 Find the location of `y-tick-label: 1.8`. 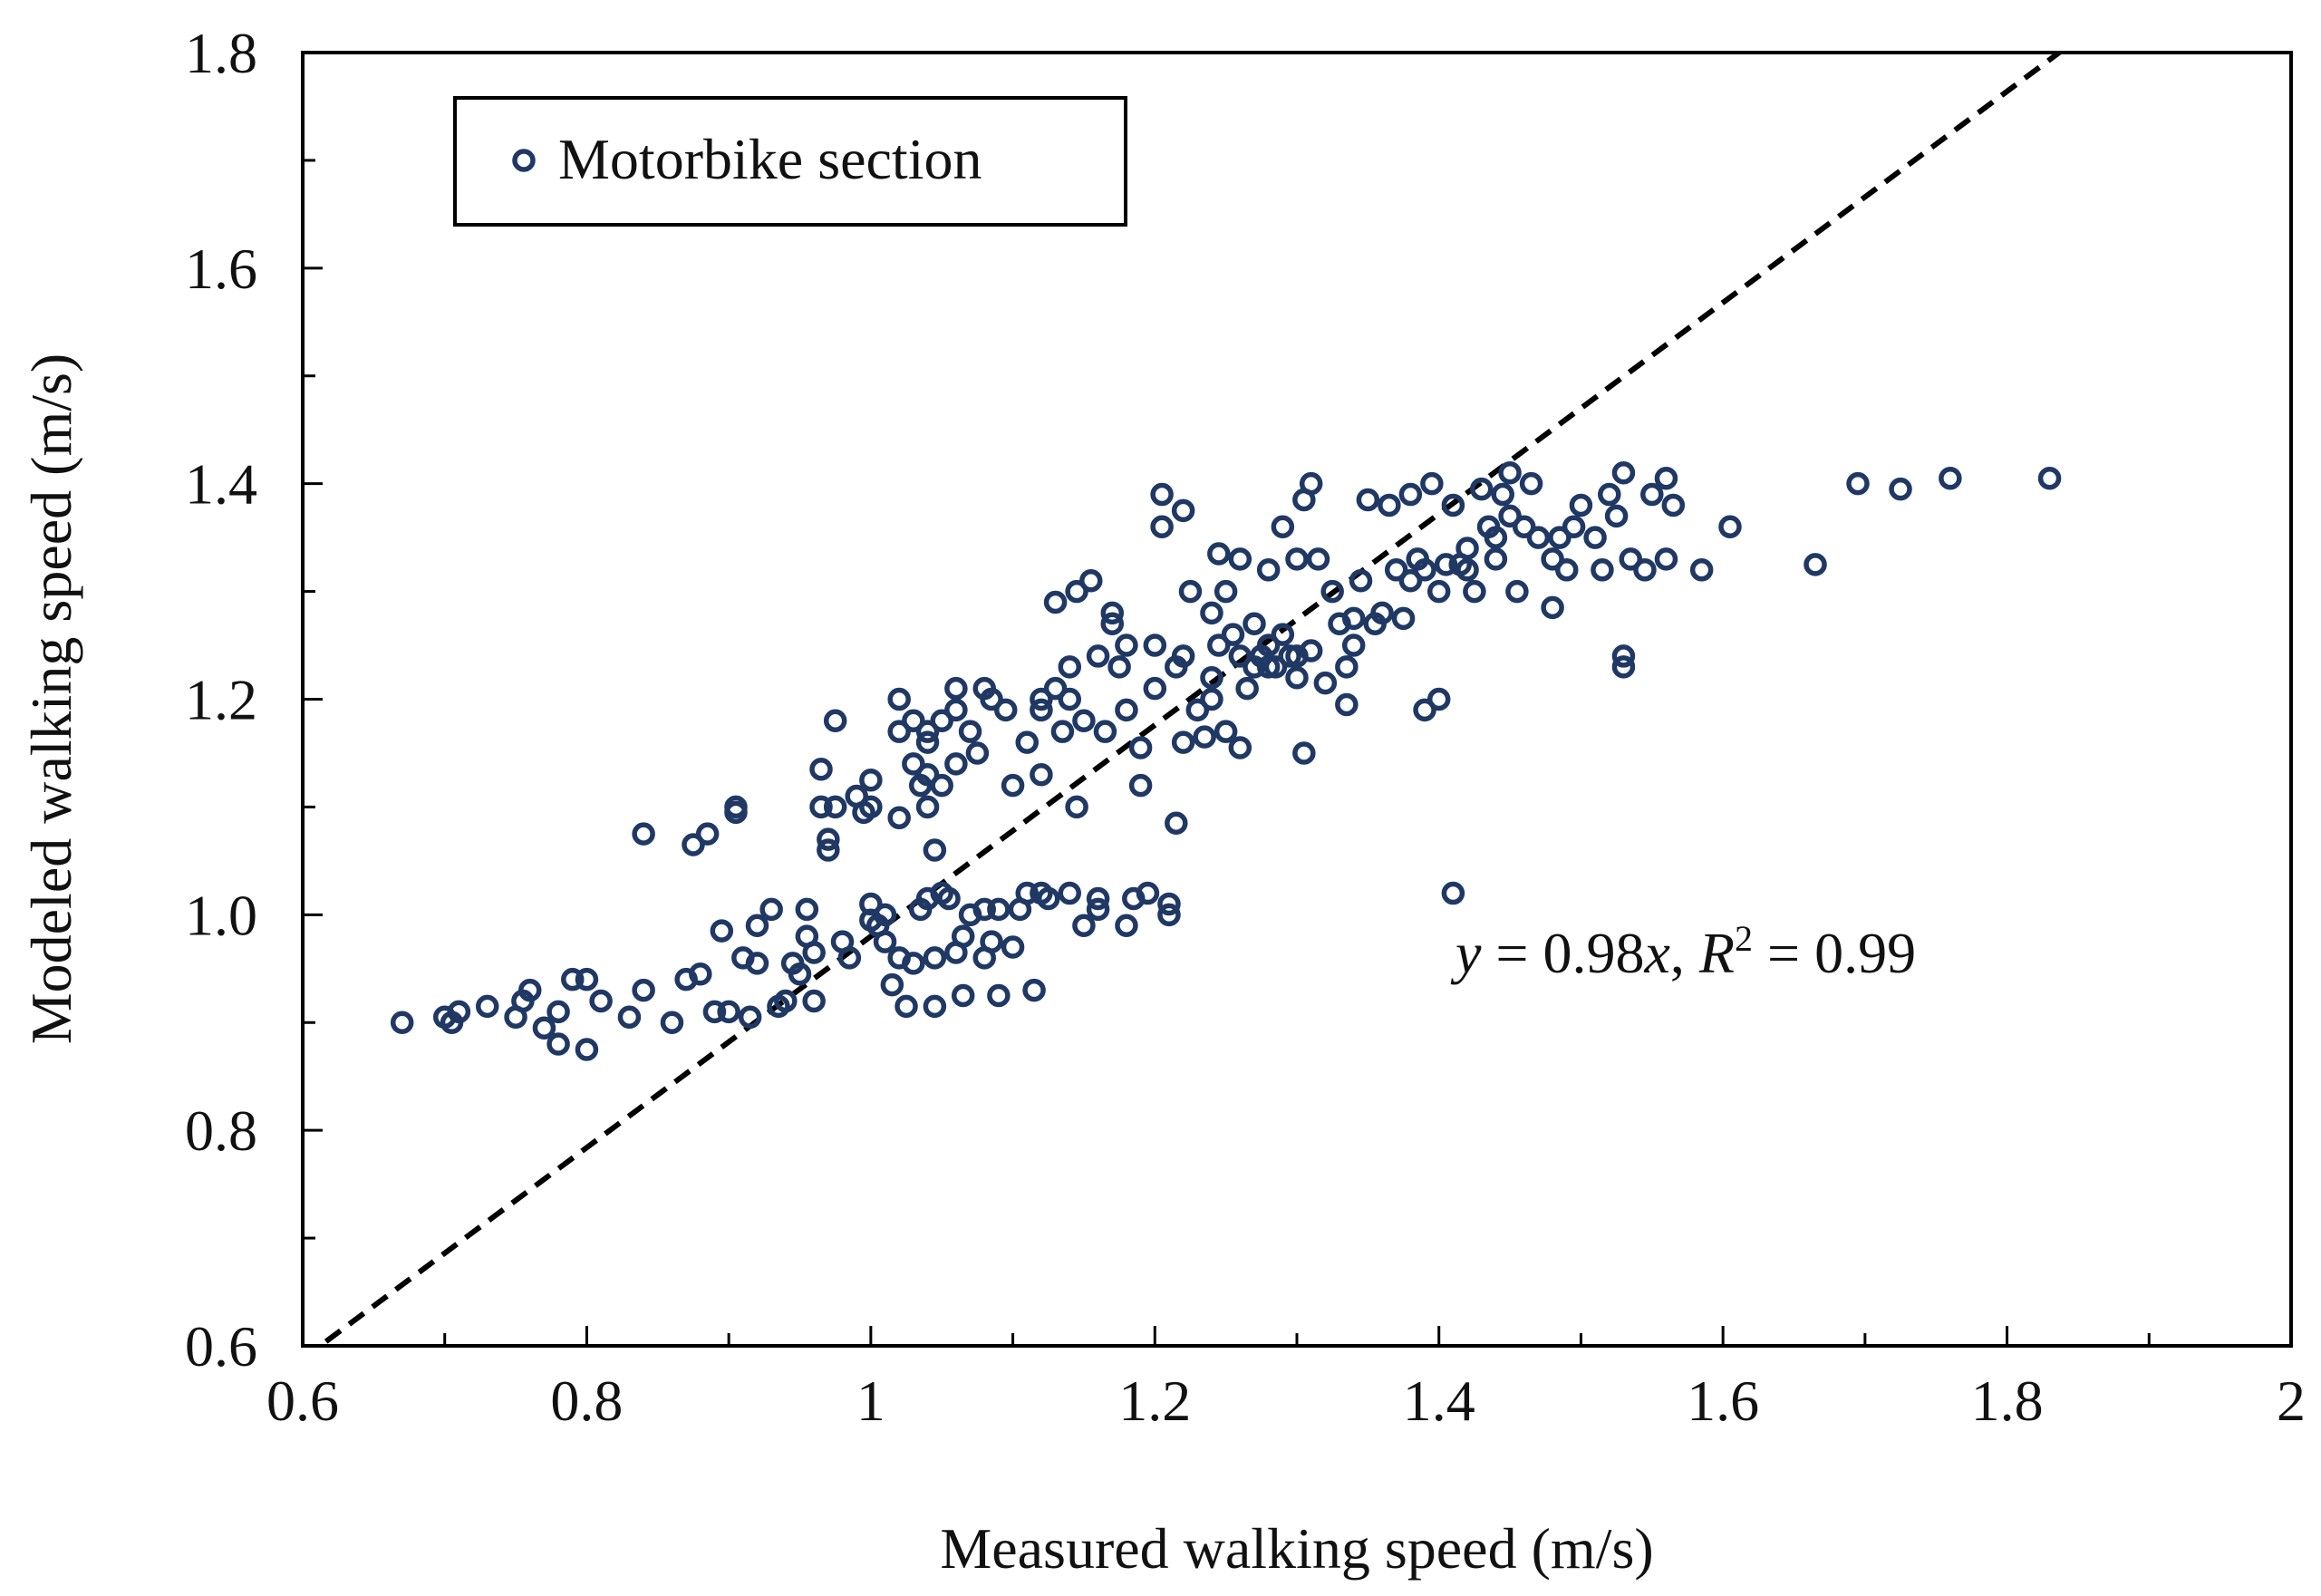

y-tick-label: 1.8 is located at coordinates (221, 53).